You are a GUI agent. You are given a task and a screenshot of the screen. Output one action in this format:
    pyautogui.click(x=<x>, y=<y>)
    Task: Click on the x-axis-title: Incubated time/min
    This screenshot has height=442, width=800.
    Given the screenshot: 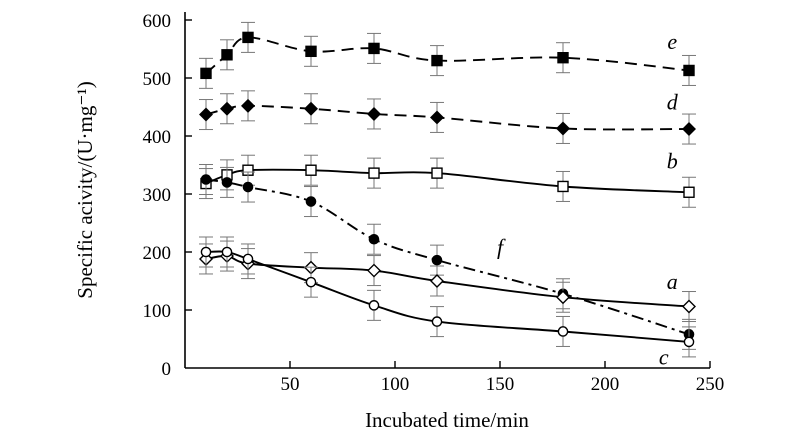 What is the action you would take?
    pyautogui.click(x=447, y=420)
    